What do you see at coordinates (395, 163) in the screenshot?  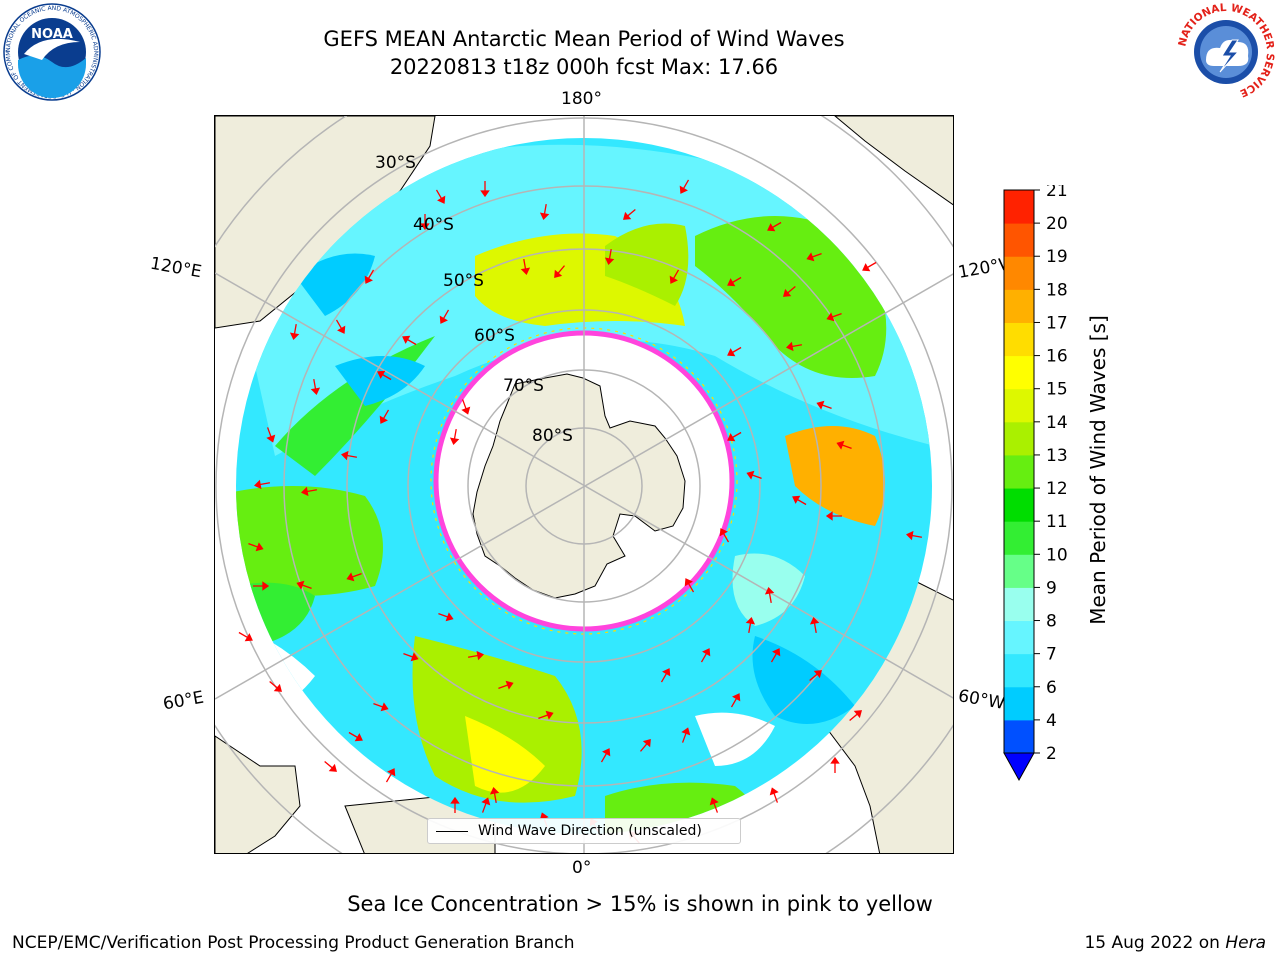 I see `lat-label-30s: 30°S` at bounding box center [395, 163].